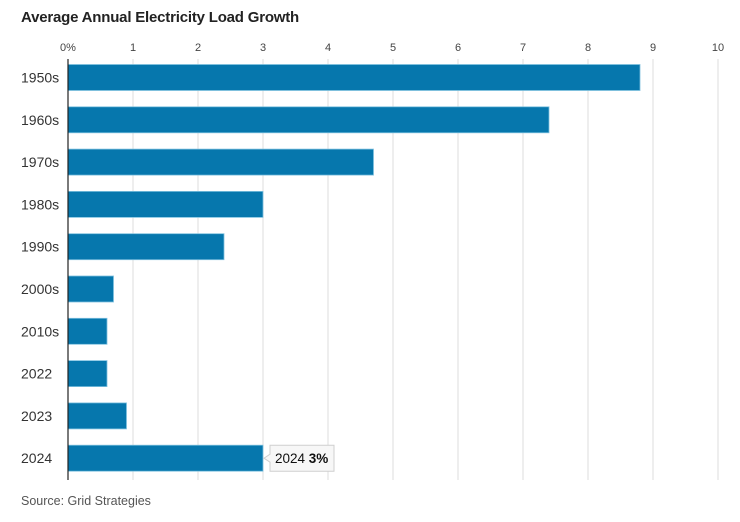 This screenshot has width=740, height=522. What do you see at coordinates (718, 48) in the screenshot?
I see `x-tick-label: 10` at bounding box center [718, 48].